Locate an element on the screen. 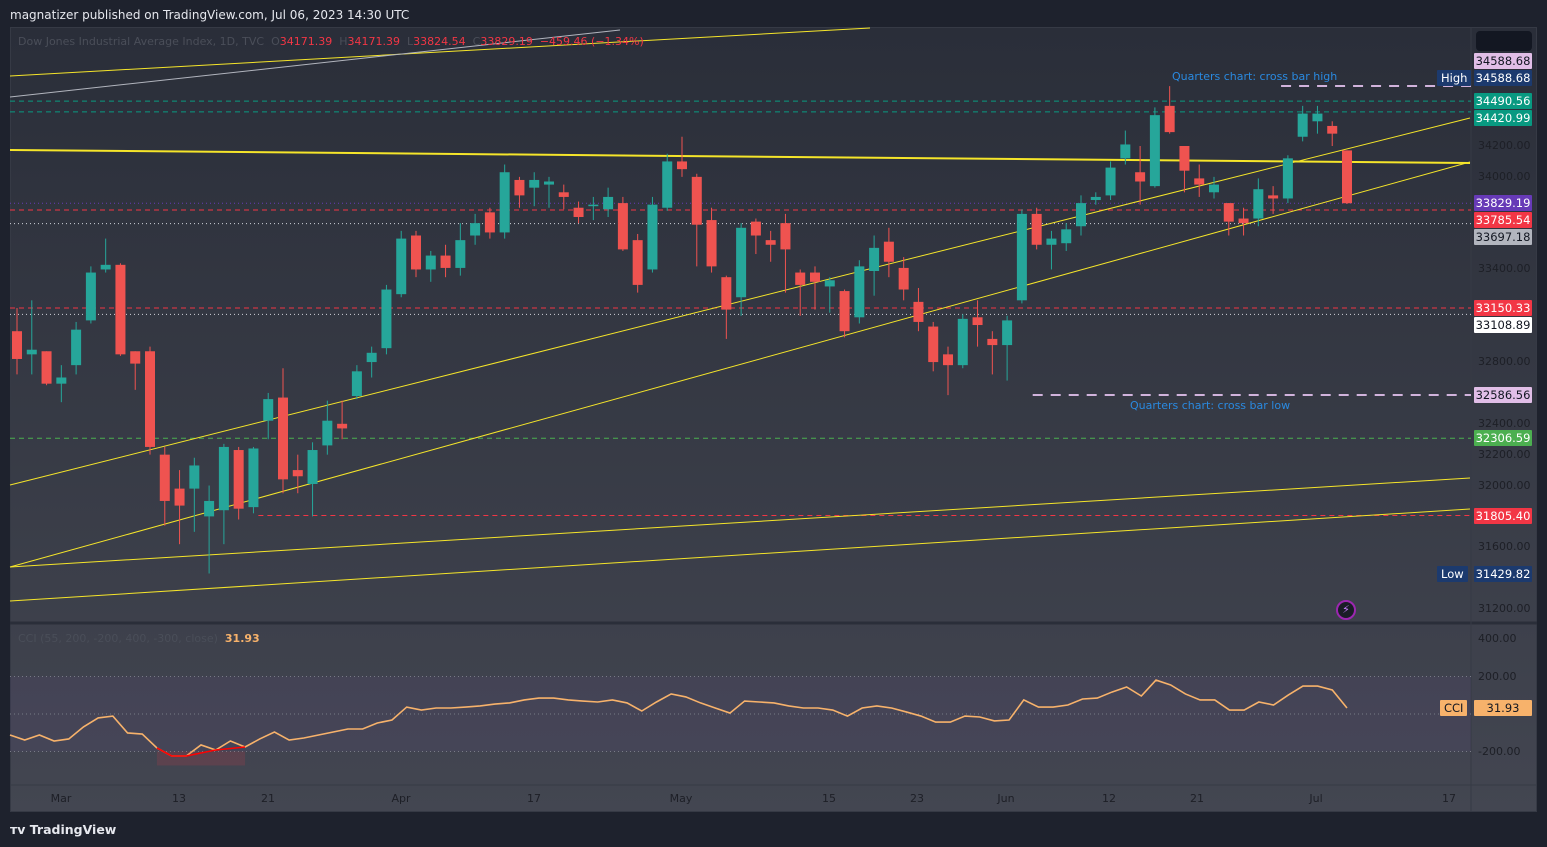 The width and height of the screenshot is (1547, 847). lightning-icon: ⚡ is located at coordinates (1346, 610).